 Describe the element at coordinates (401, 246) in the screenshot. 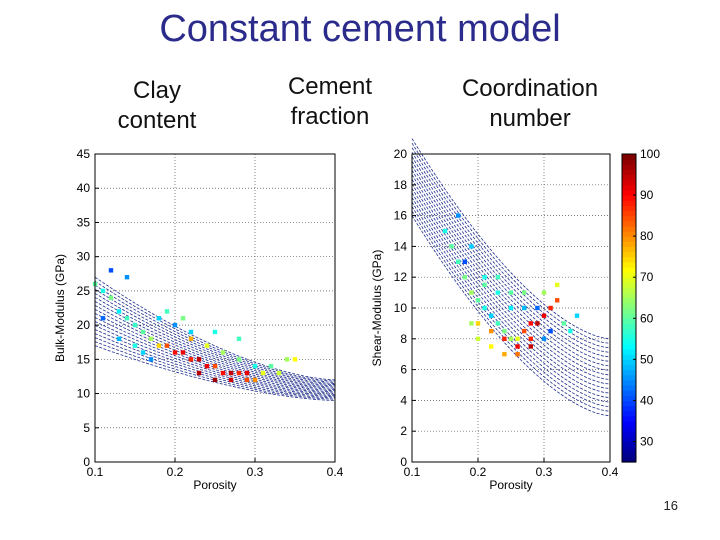

I see `y-tick-label: 14` at that location.